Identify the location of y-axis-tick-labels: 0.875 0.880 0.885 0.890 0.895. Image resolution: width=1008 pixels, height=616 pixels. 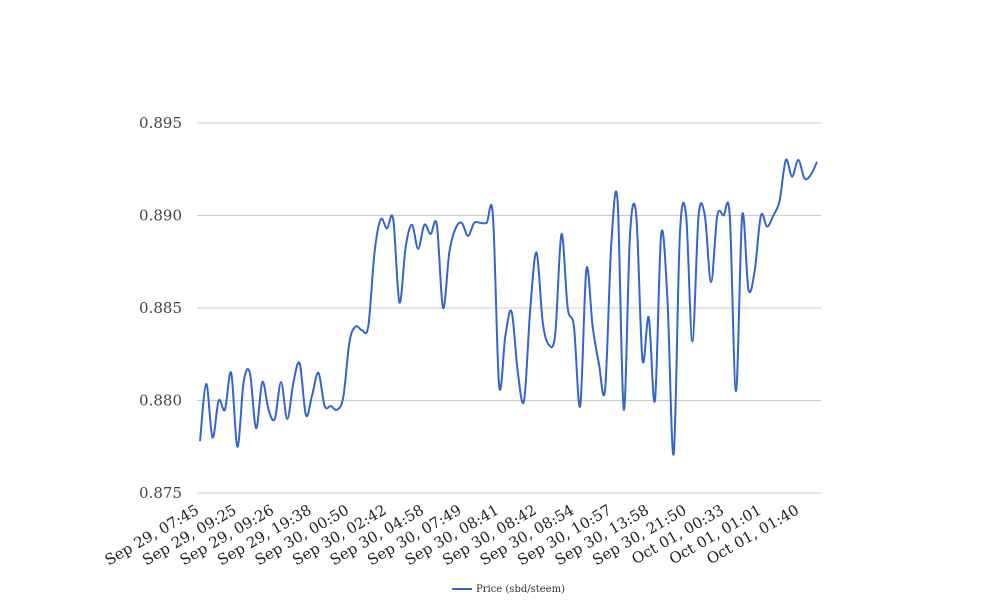
(160, 308).